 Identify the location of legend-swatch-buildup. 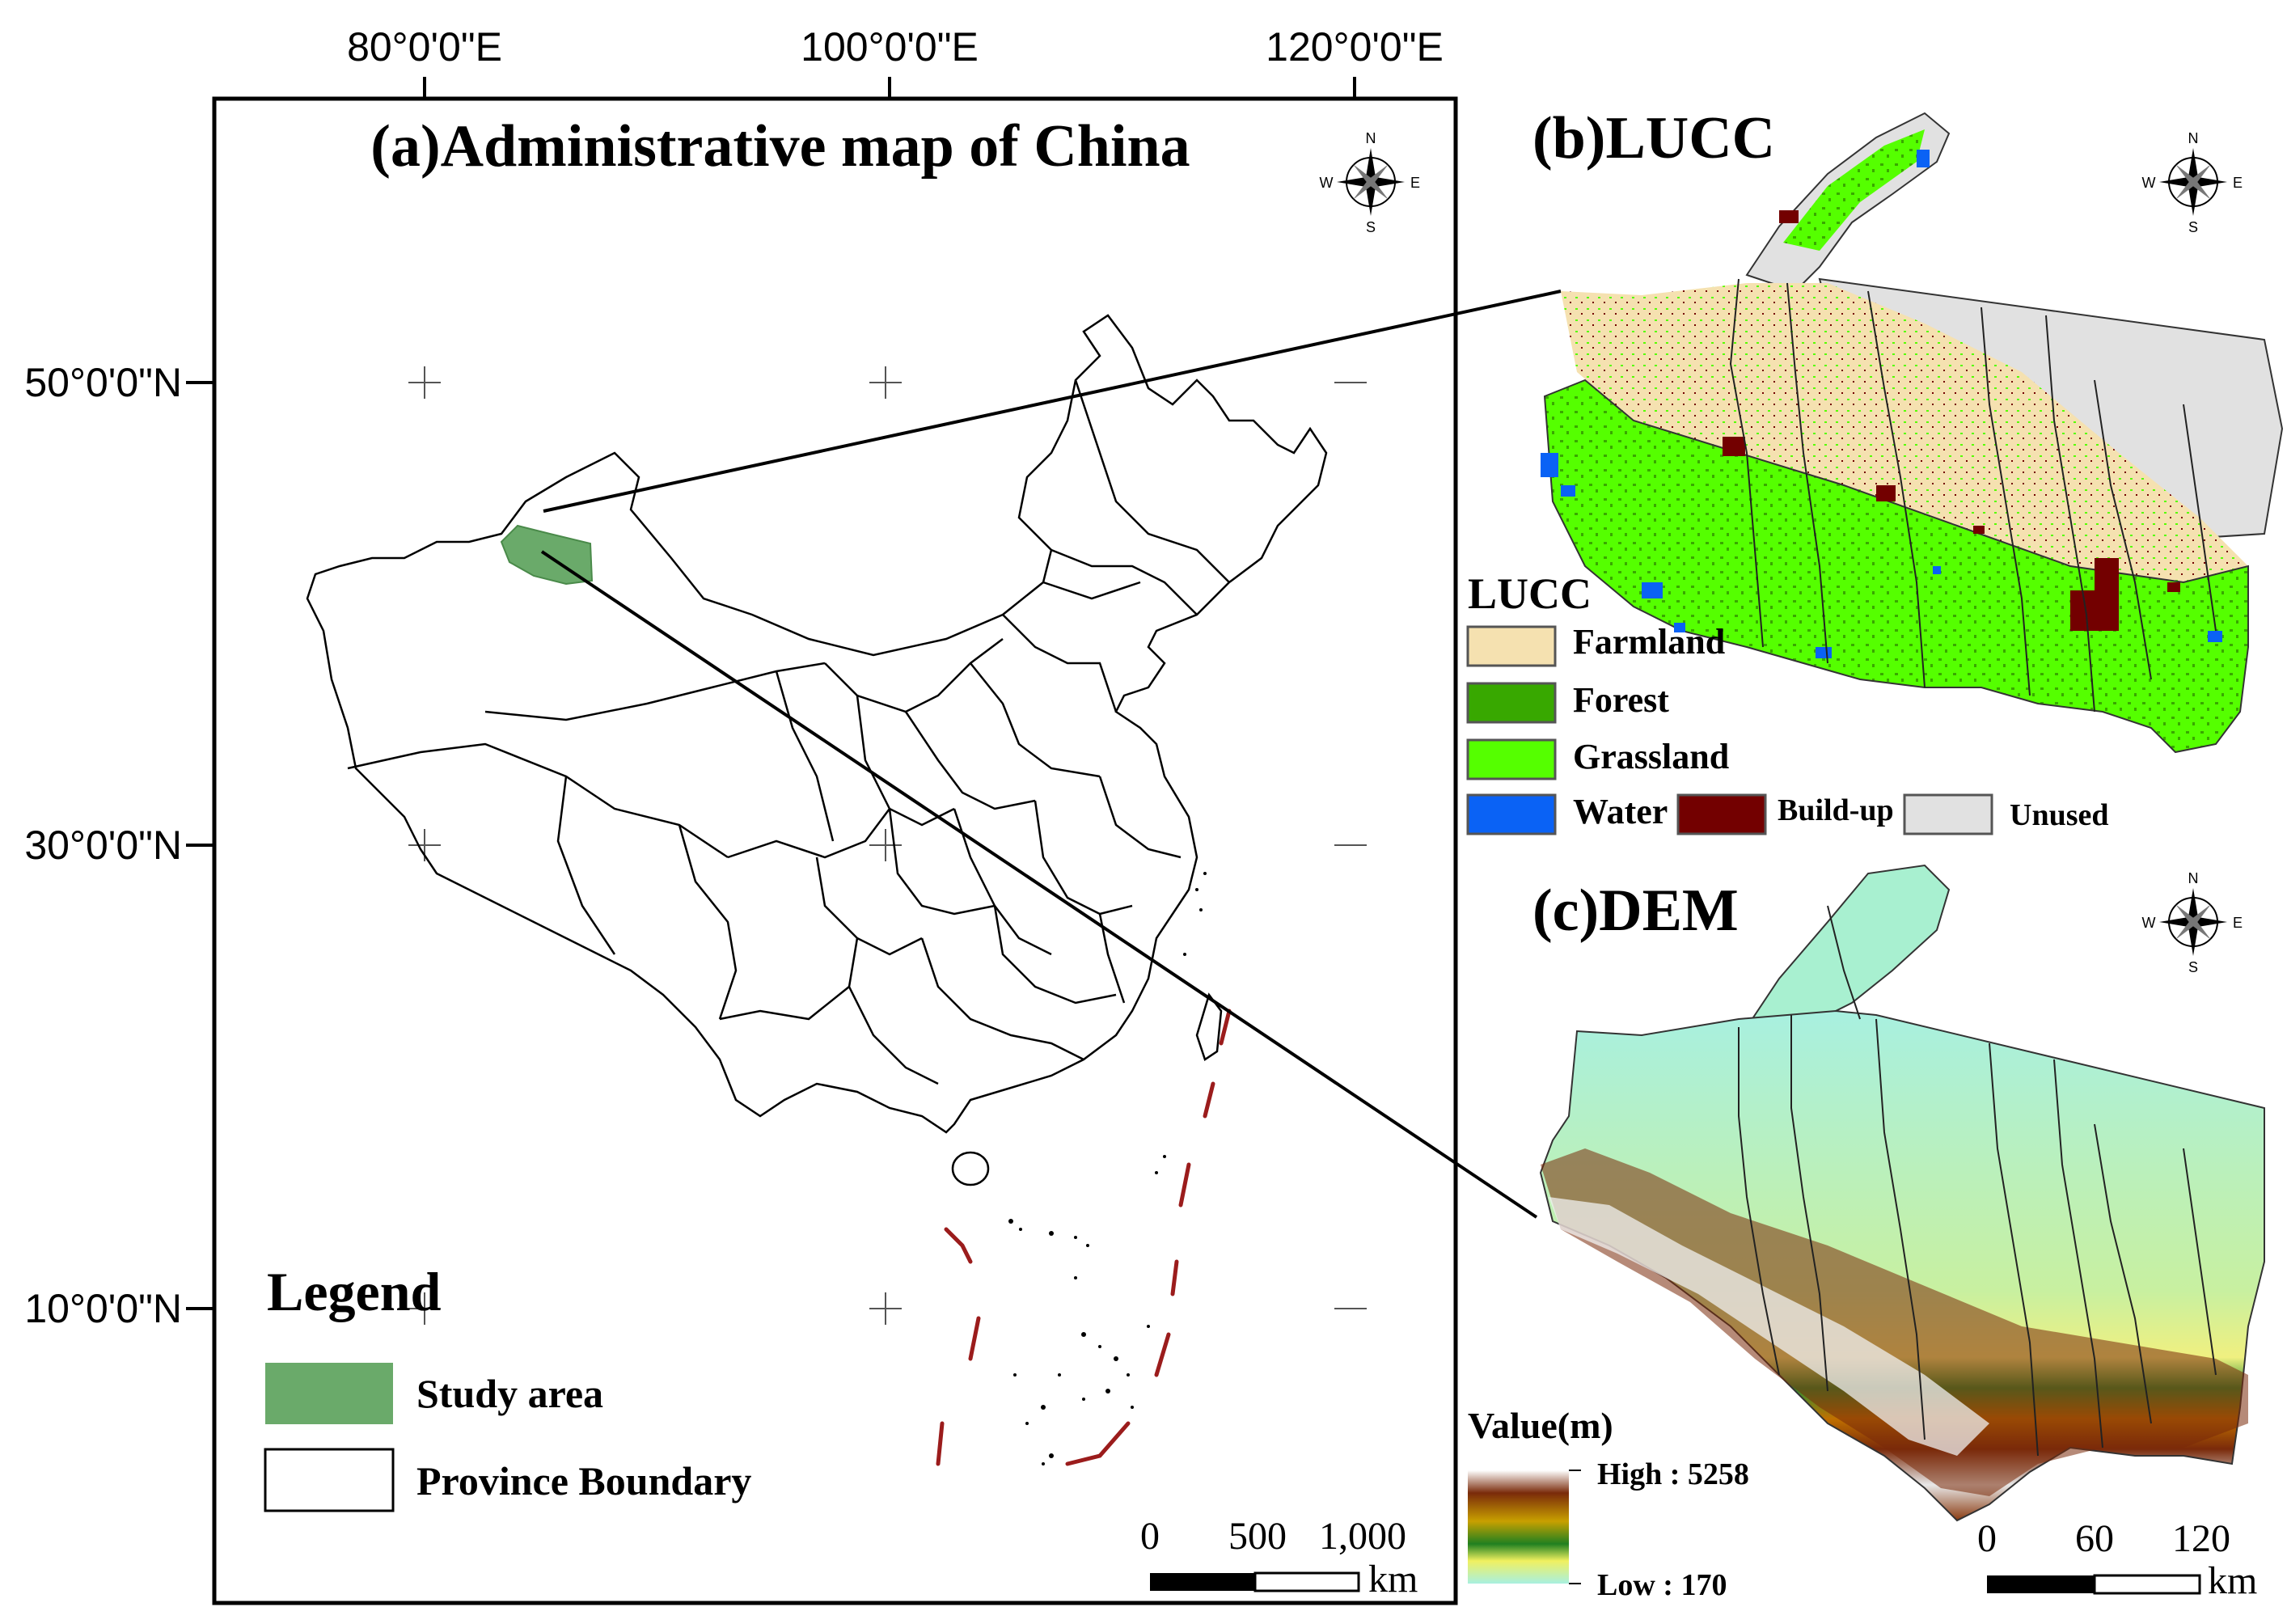
(1722, 814).